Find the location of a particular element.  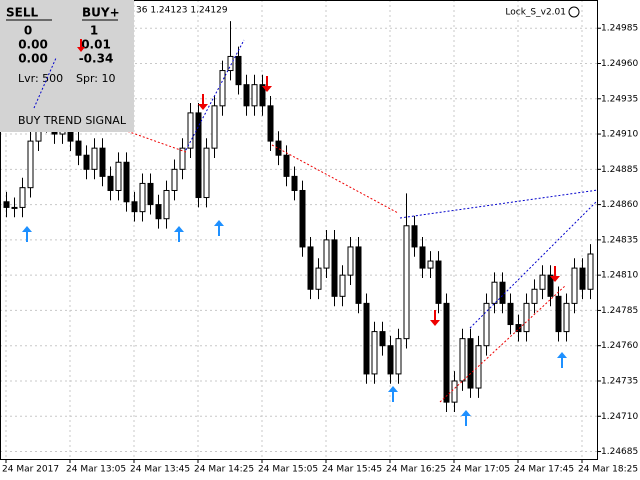

signal: BUY TREND SIGNAL is located at coordinates (72, 120).